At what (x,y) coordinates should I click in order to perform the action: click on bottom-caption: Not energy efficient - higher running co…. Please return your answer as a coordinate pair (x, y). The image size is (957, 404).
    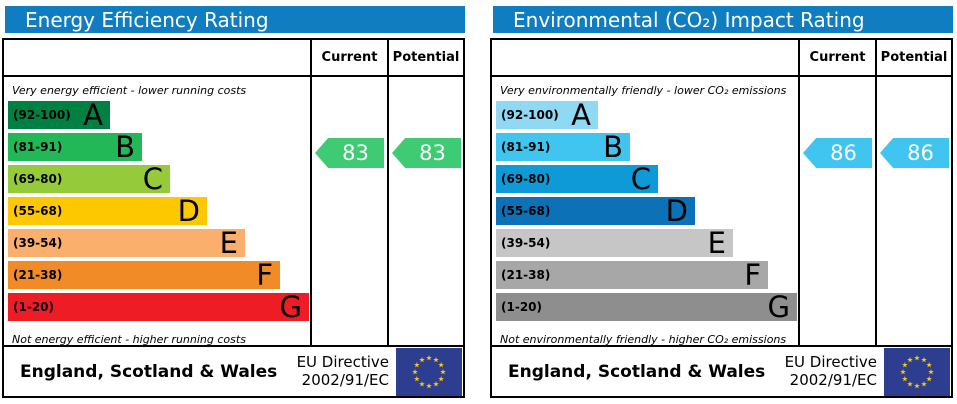
    Looking at the image, I should click on (129, 339).